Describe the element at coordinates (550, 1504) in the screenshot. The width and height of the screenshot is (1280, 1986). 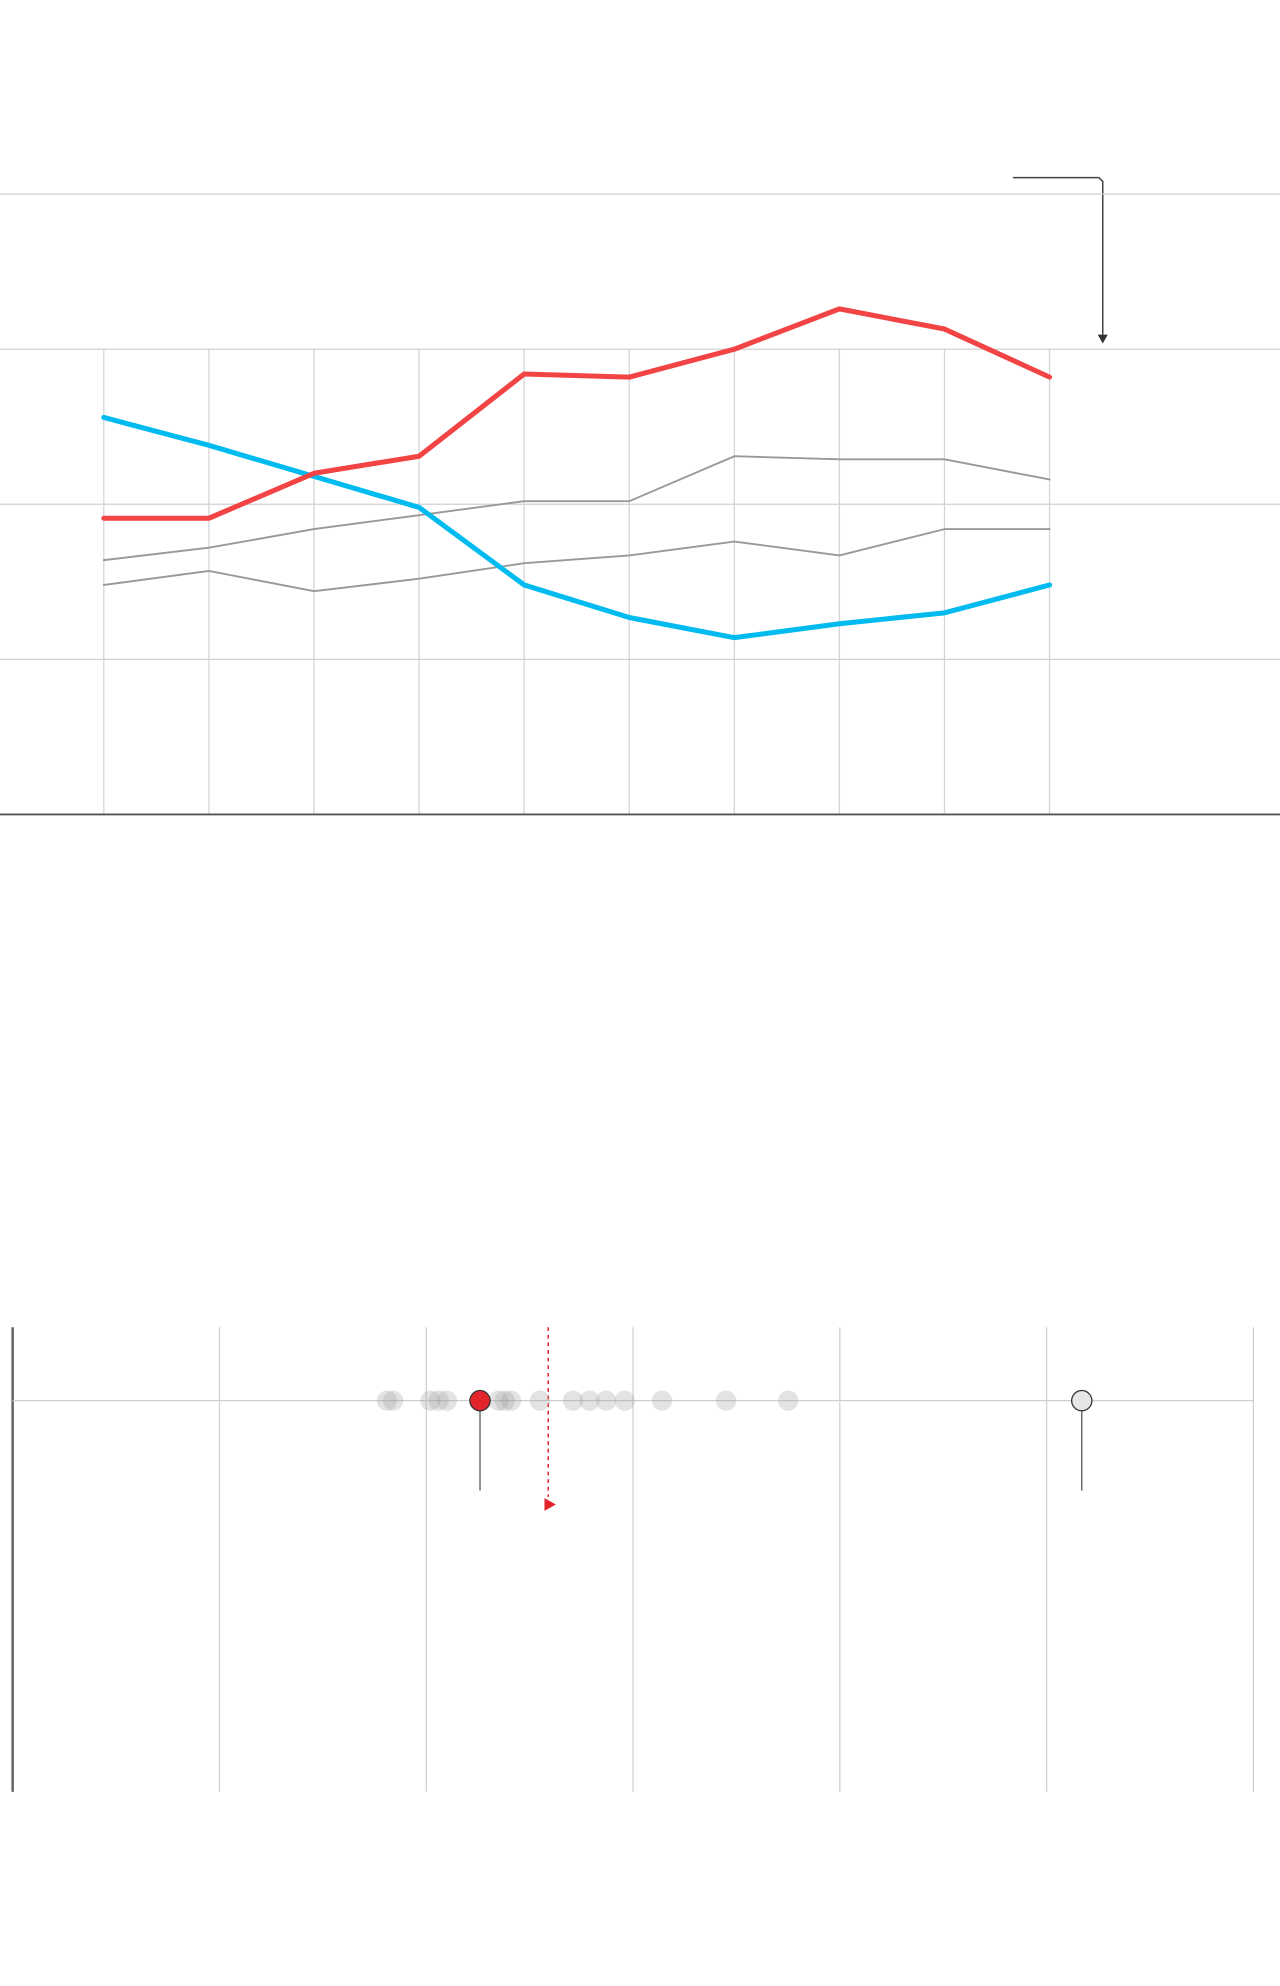
I see `reference-marker` at that location.